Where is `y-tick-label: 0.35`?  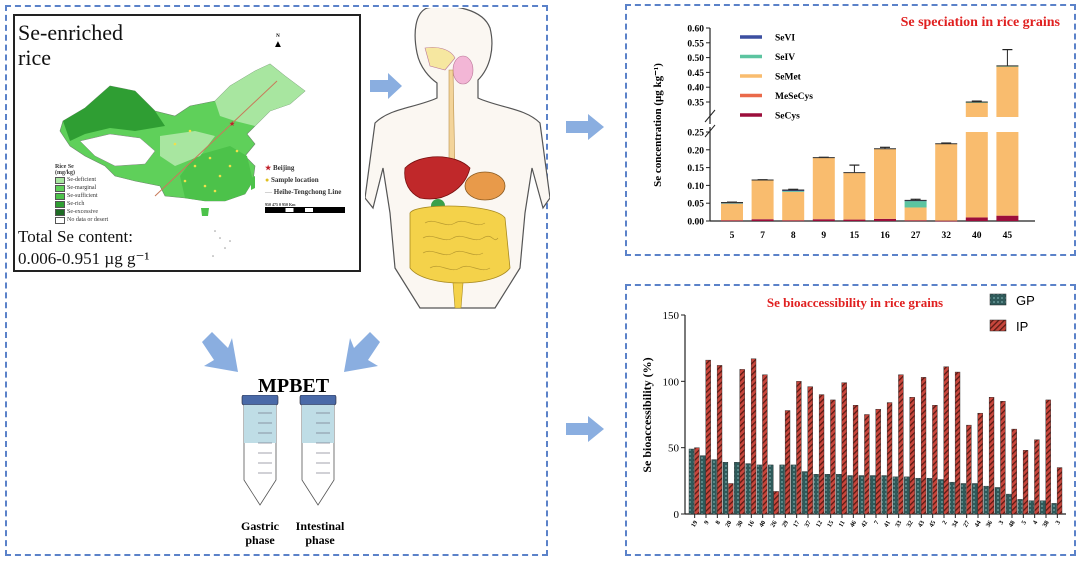
y-tick-label: 0.35 is located at coordinates (695, 104).